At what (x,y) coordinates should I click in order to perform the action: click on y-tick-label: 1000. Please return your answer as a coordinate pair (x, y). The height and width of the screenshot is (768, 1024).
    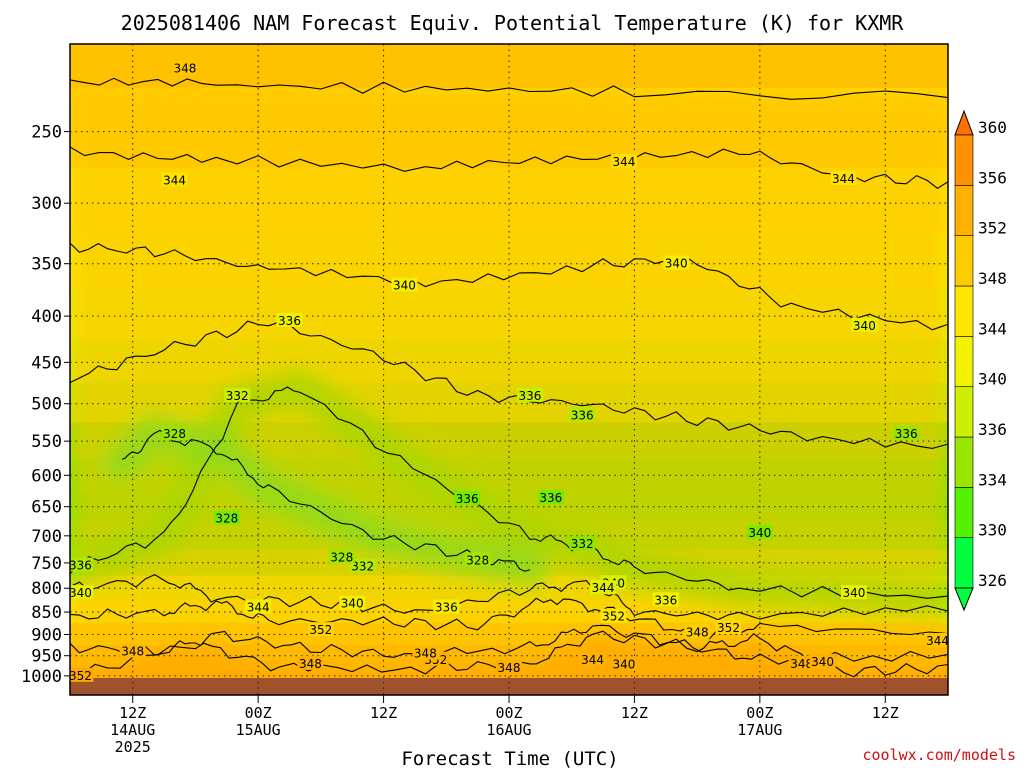
    Looking at the image, I should click on (41, 677).